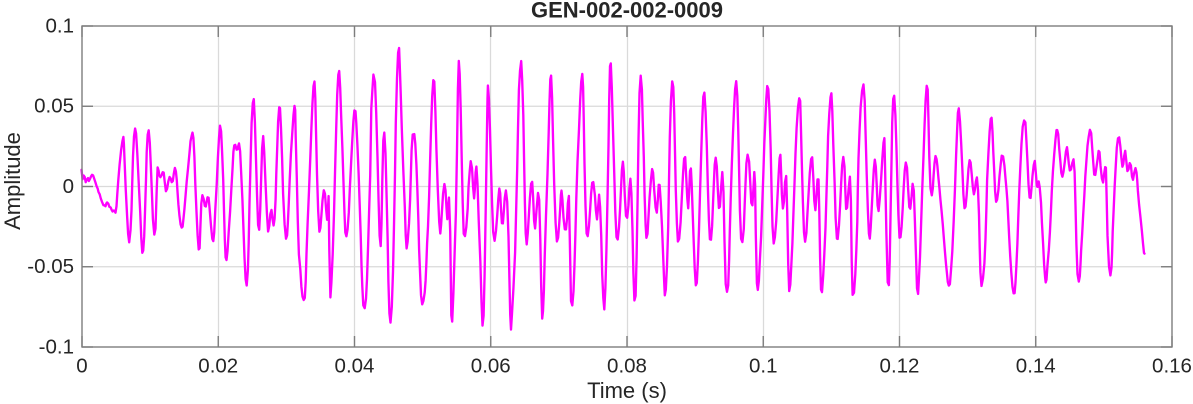  What do you see at coordinates (54, 106) in the screenshot?
I see `svg-text: 0.05` at bounding box center [54, 106].